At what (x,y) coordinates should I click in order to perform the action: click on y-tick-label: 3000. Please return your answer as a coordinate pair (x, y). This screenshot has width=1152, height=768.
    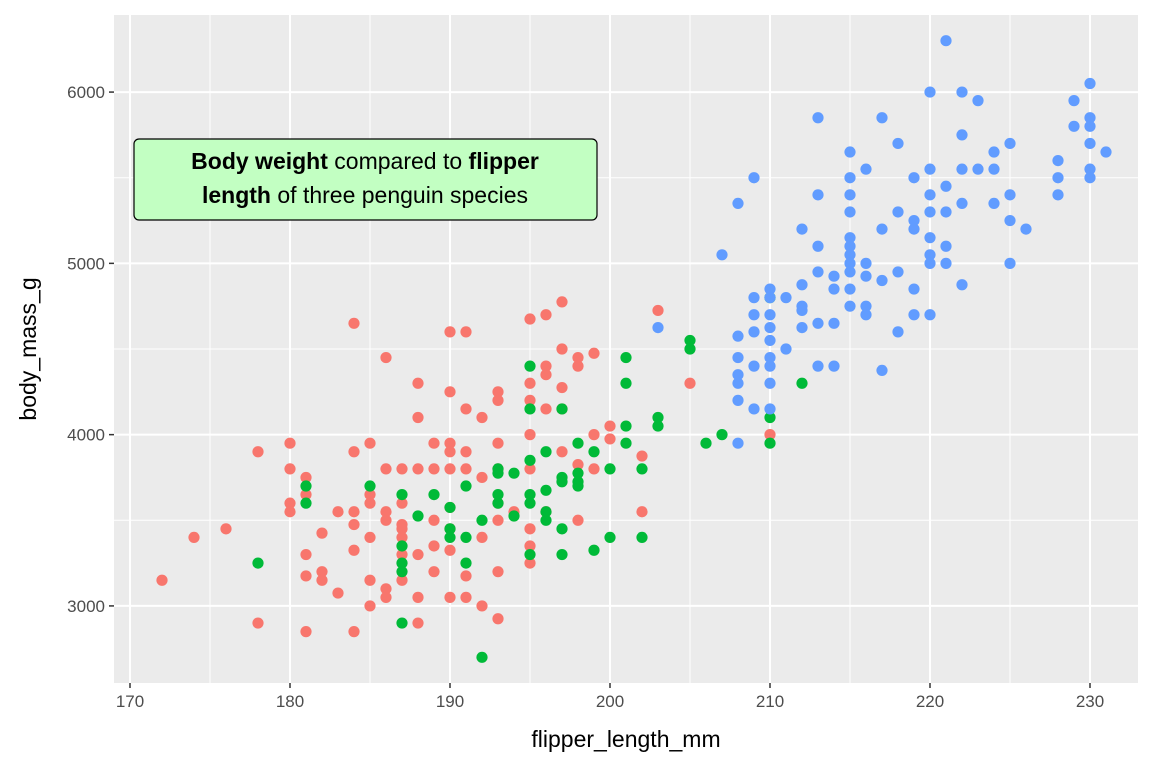
    Looking at the image, I should click on (86, 606).